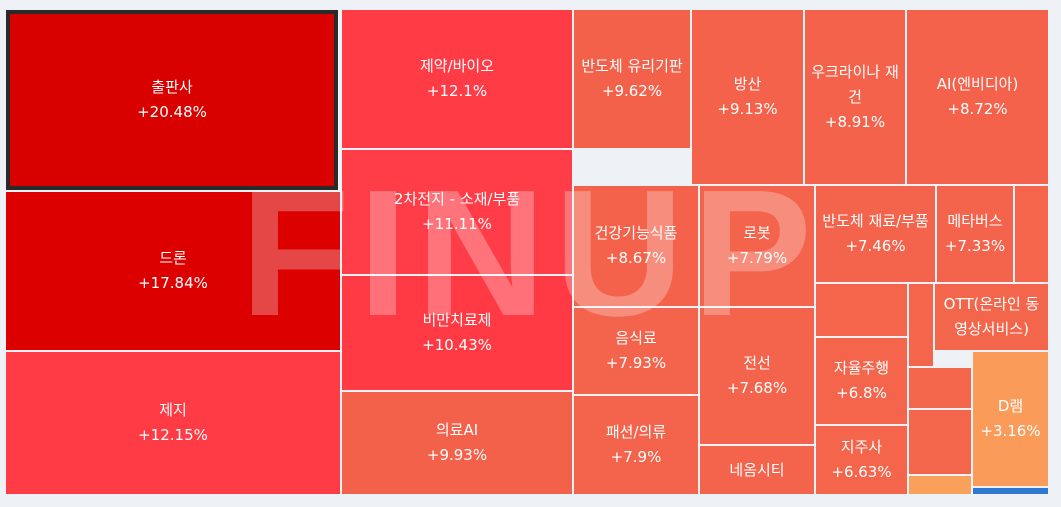 Image resolution: width=1061 pixels, height=507 pixels. I want to click on tile-value: +7.79%, so click(757, 258).